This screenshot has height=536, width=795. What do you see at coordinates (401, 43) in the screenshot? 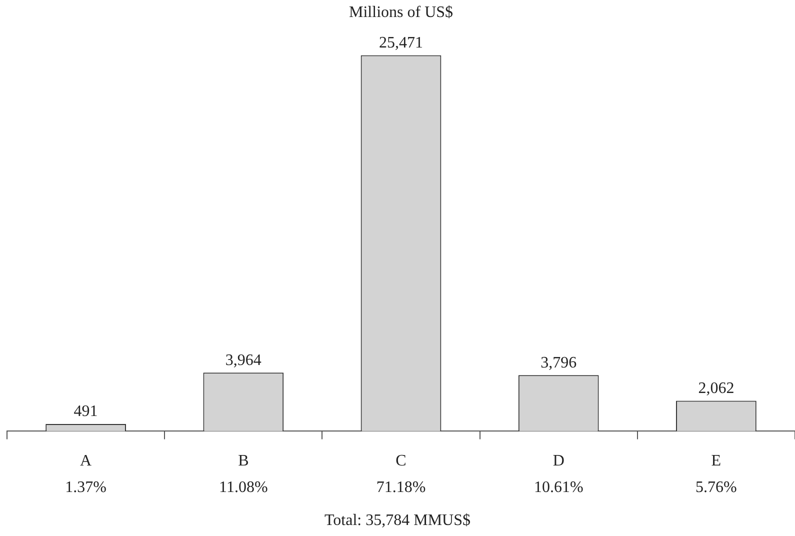
I see `data-label: 25,471` at bounding box center [401, 43].